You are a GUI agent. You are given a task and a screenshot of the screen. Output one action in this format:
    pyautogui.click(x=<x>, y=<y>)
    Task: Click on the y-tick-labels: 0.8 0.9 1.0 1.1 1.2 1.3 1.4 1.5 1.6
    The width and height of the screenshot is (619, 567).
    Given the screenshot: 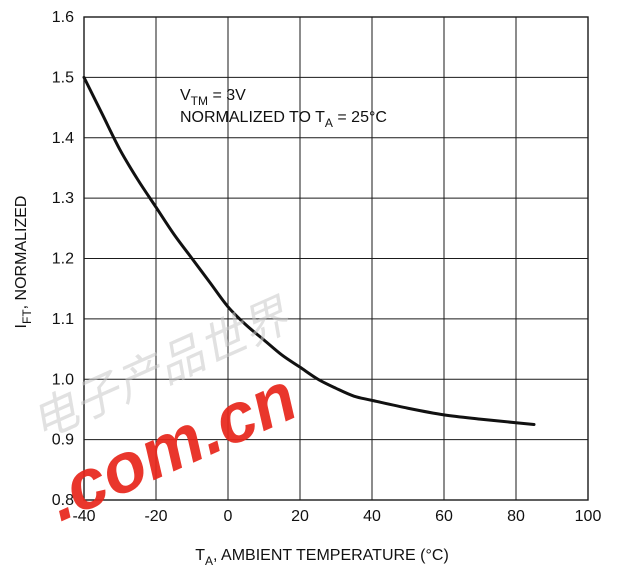 What is the action you would take?
    pyautogui.click(x=63, y=259)
    